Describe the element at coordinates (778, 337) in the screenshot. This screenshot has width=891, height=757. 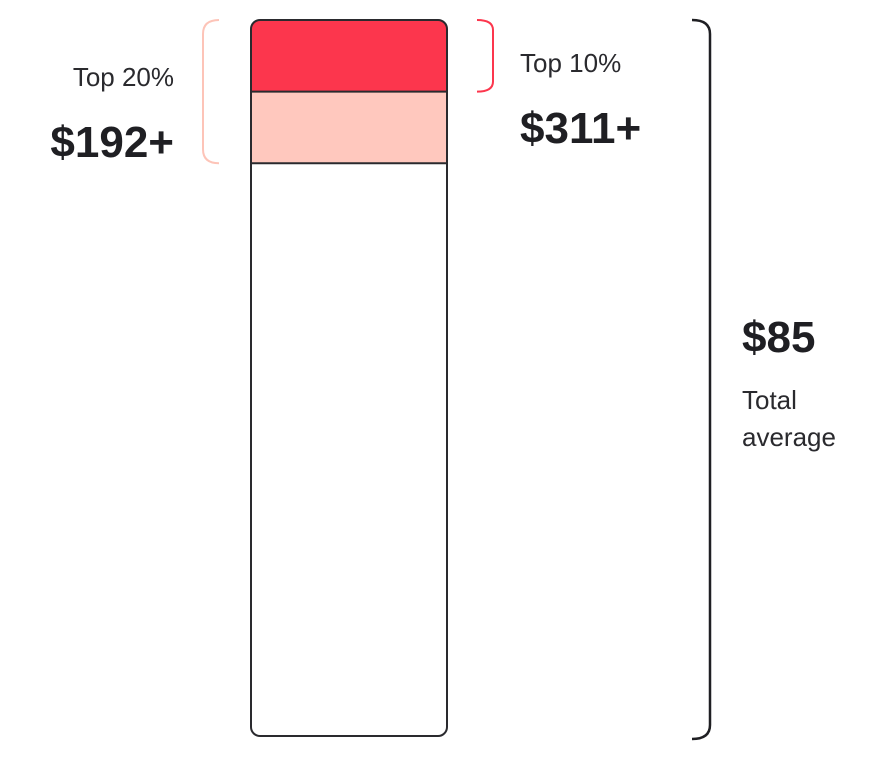
I see `total-value: $85` at that location.